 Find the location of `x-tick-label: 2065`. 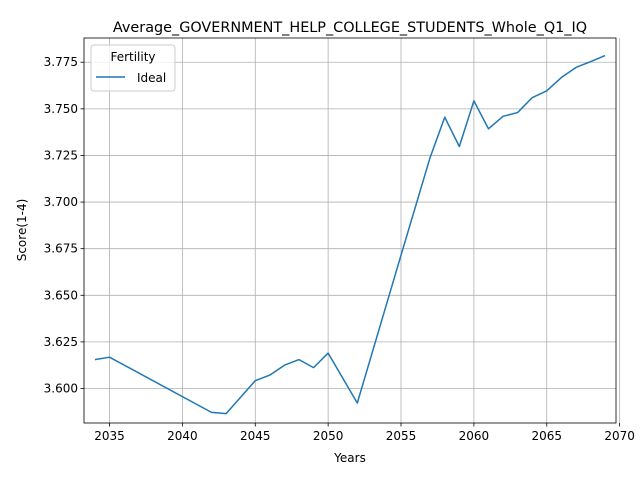

x-tick-label: 2065 is located at coordinates (546, 436).